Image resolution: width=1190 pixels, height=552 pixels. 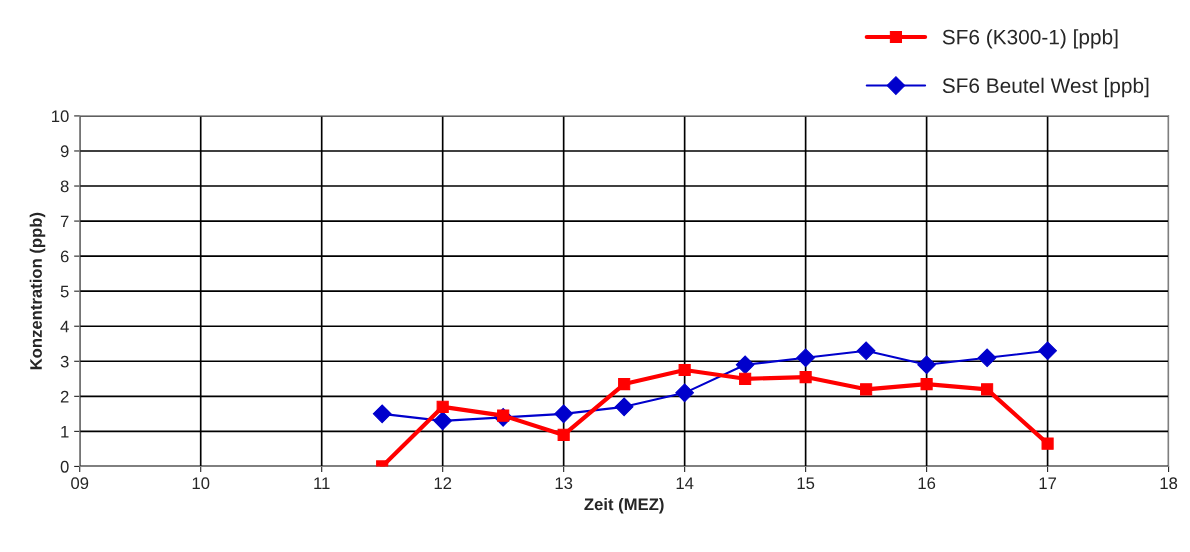 What do you see at coordinates (322, 483) in the screenshot?
I see `x-tick-label: 11` at bounding box center [322, 483].